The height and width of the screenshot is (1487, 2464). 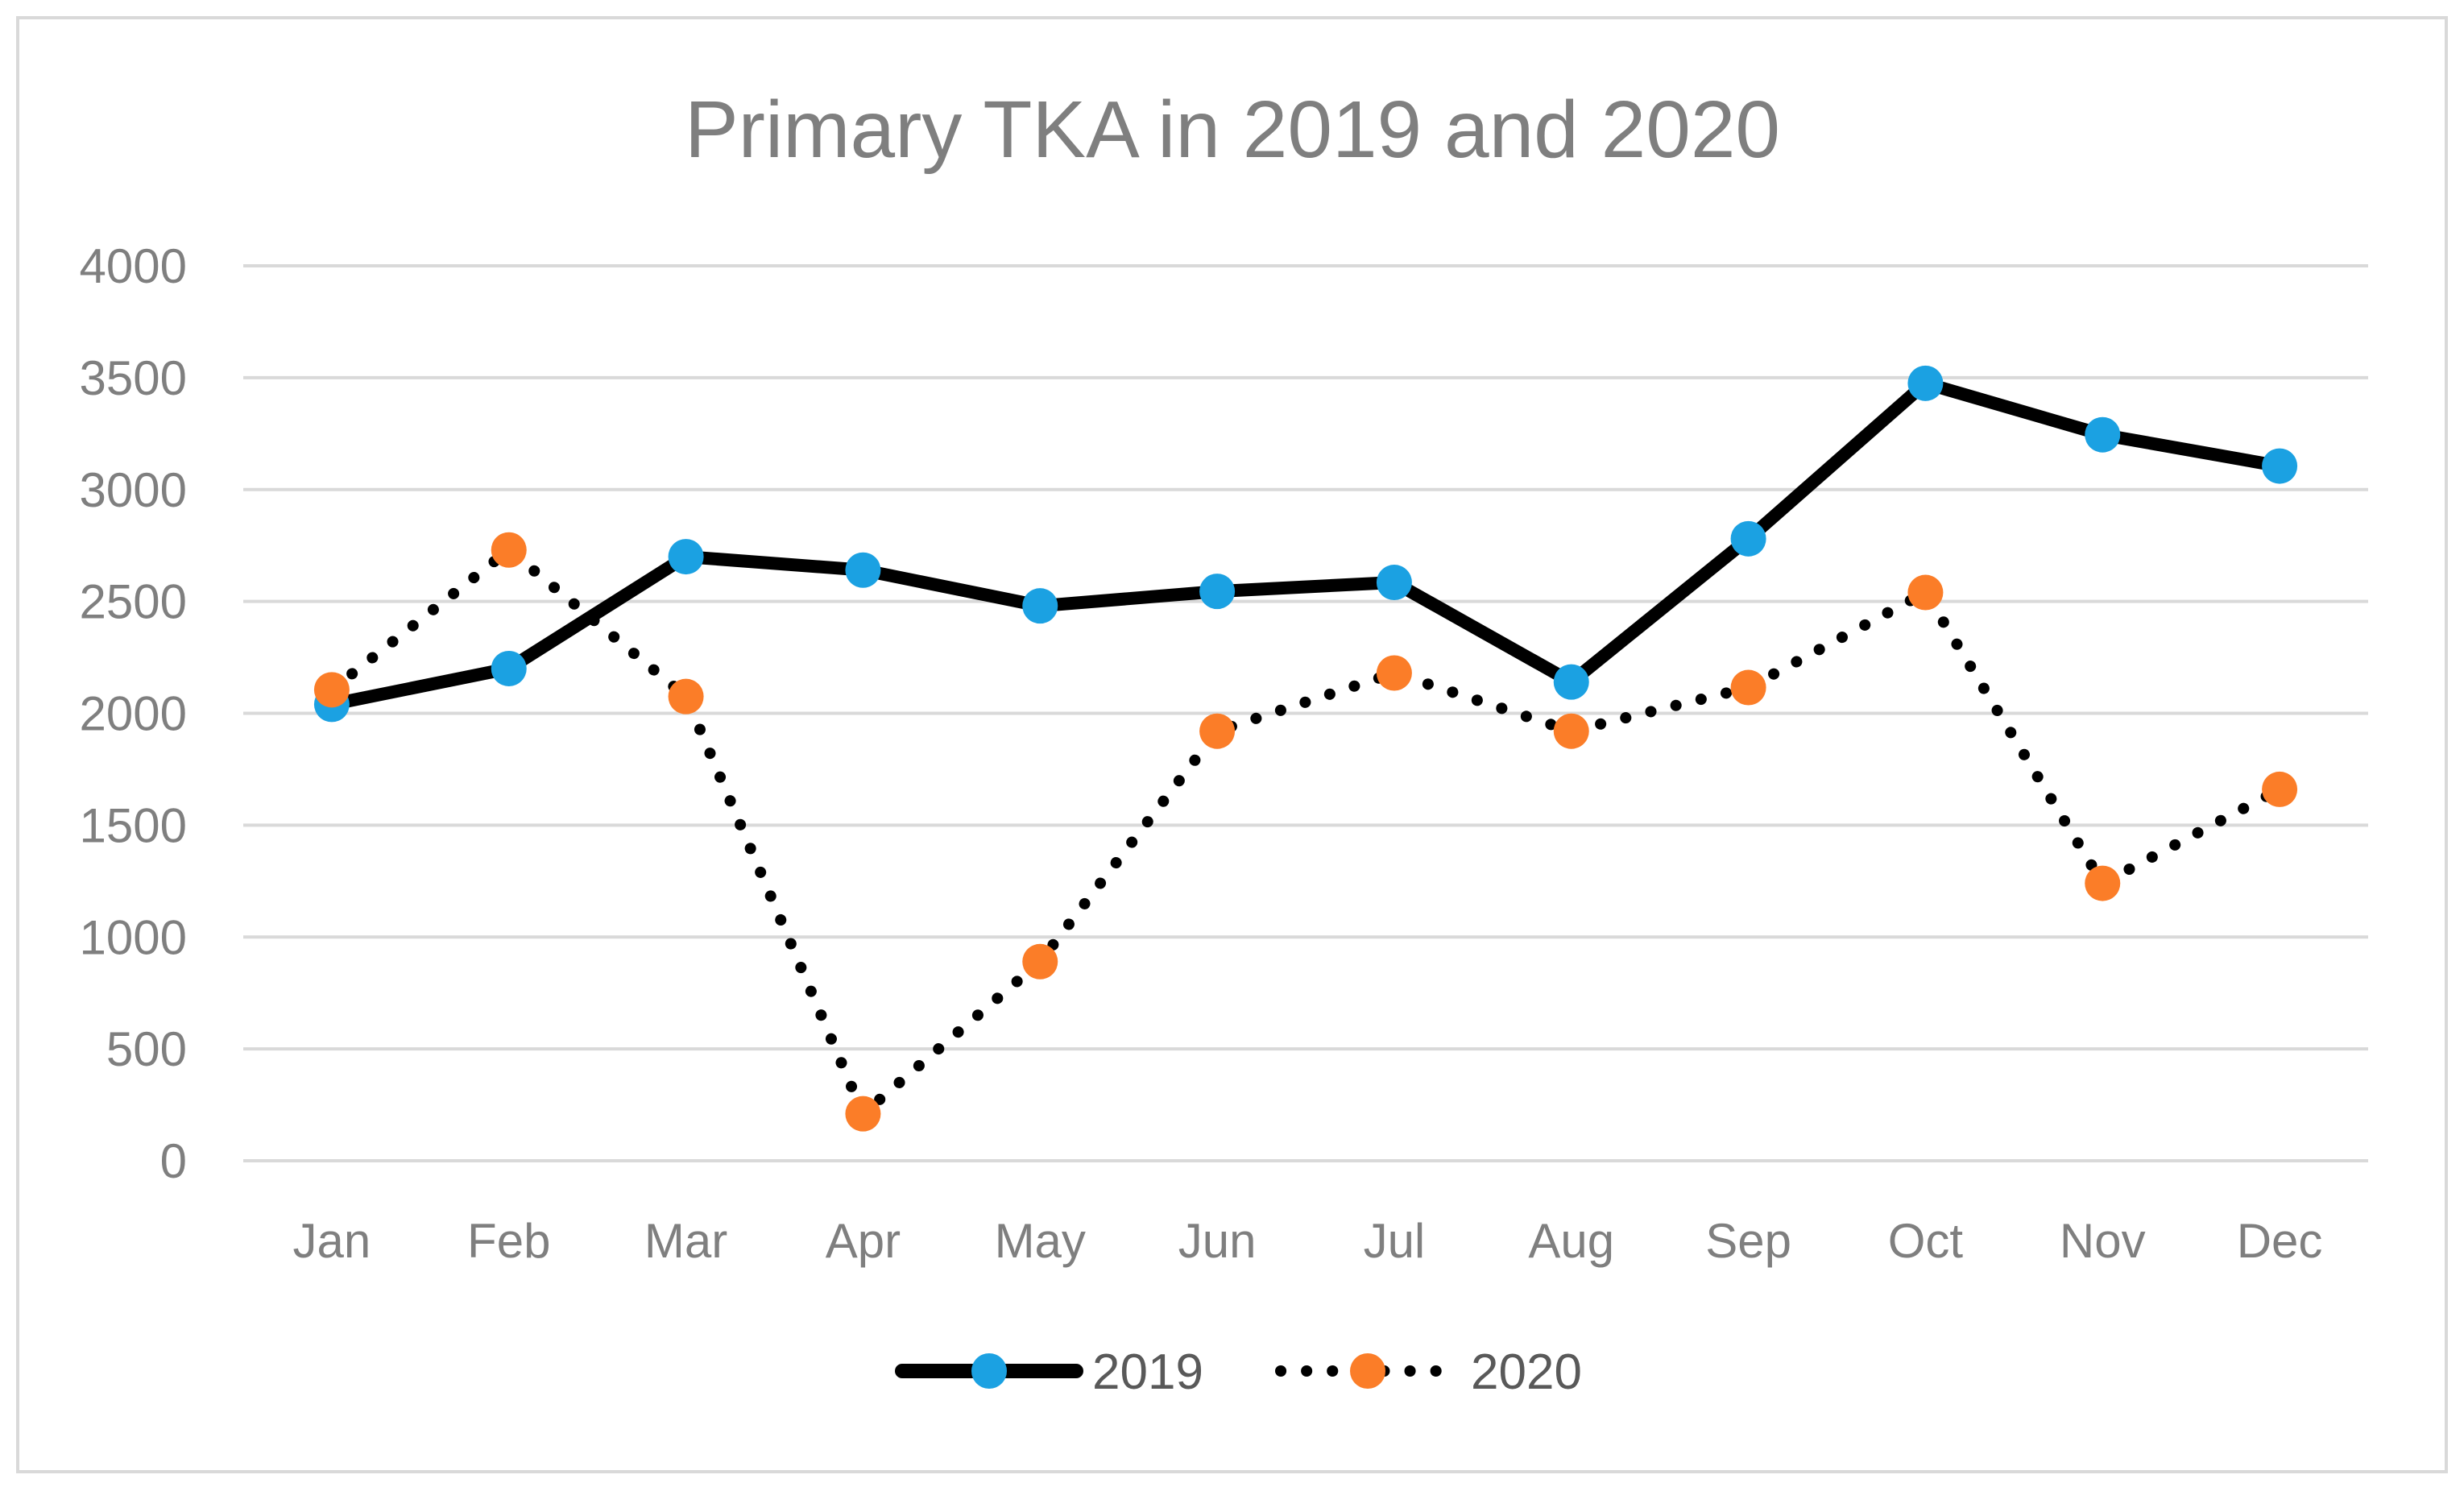 I want to click on x-tick-label: Dec, so click(x=2280, y=1241).